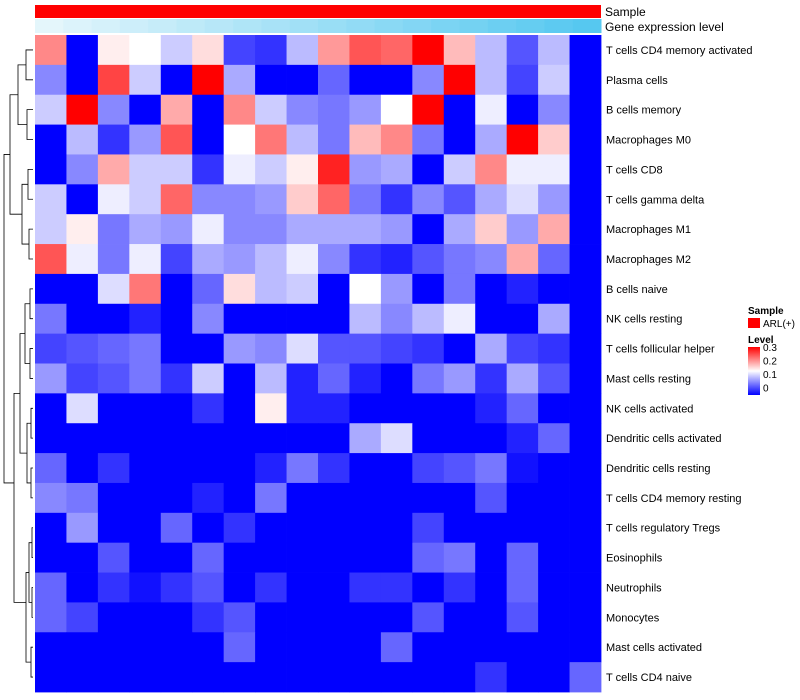 The height and width of the screenshot is (700, 800). Describe the element at coordinates (18, 363) in the screenshot. I see `row-dendrogram` at that location.